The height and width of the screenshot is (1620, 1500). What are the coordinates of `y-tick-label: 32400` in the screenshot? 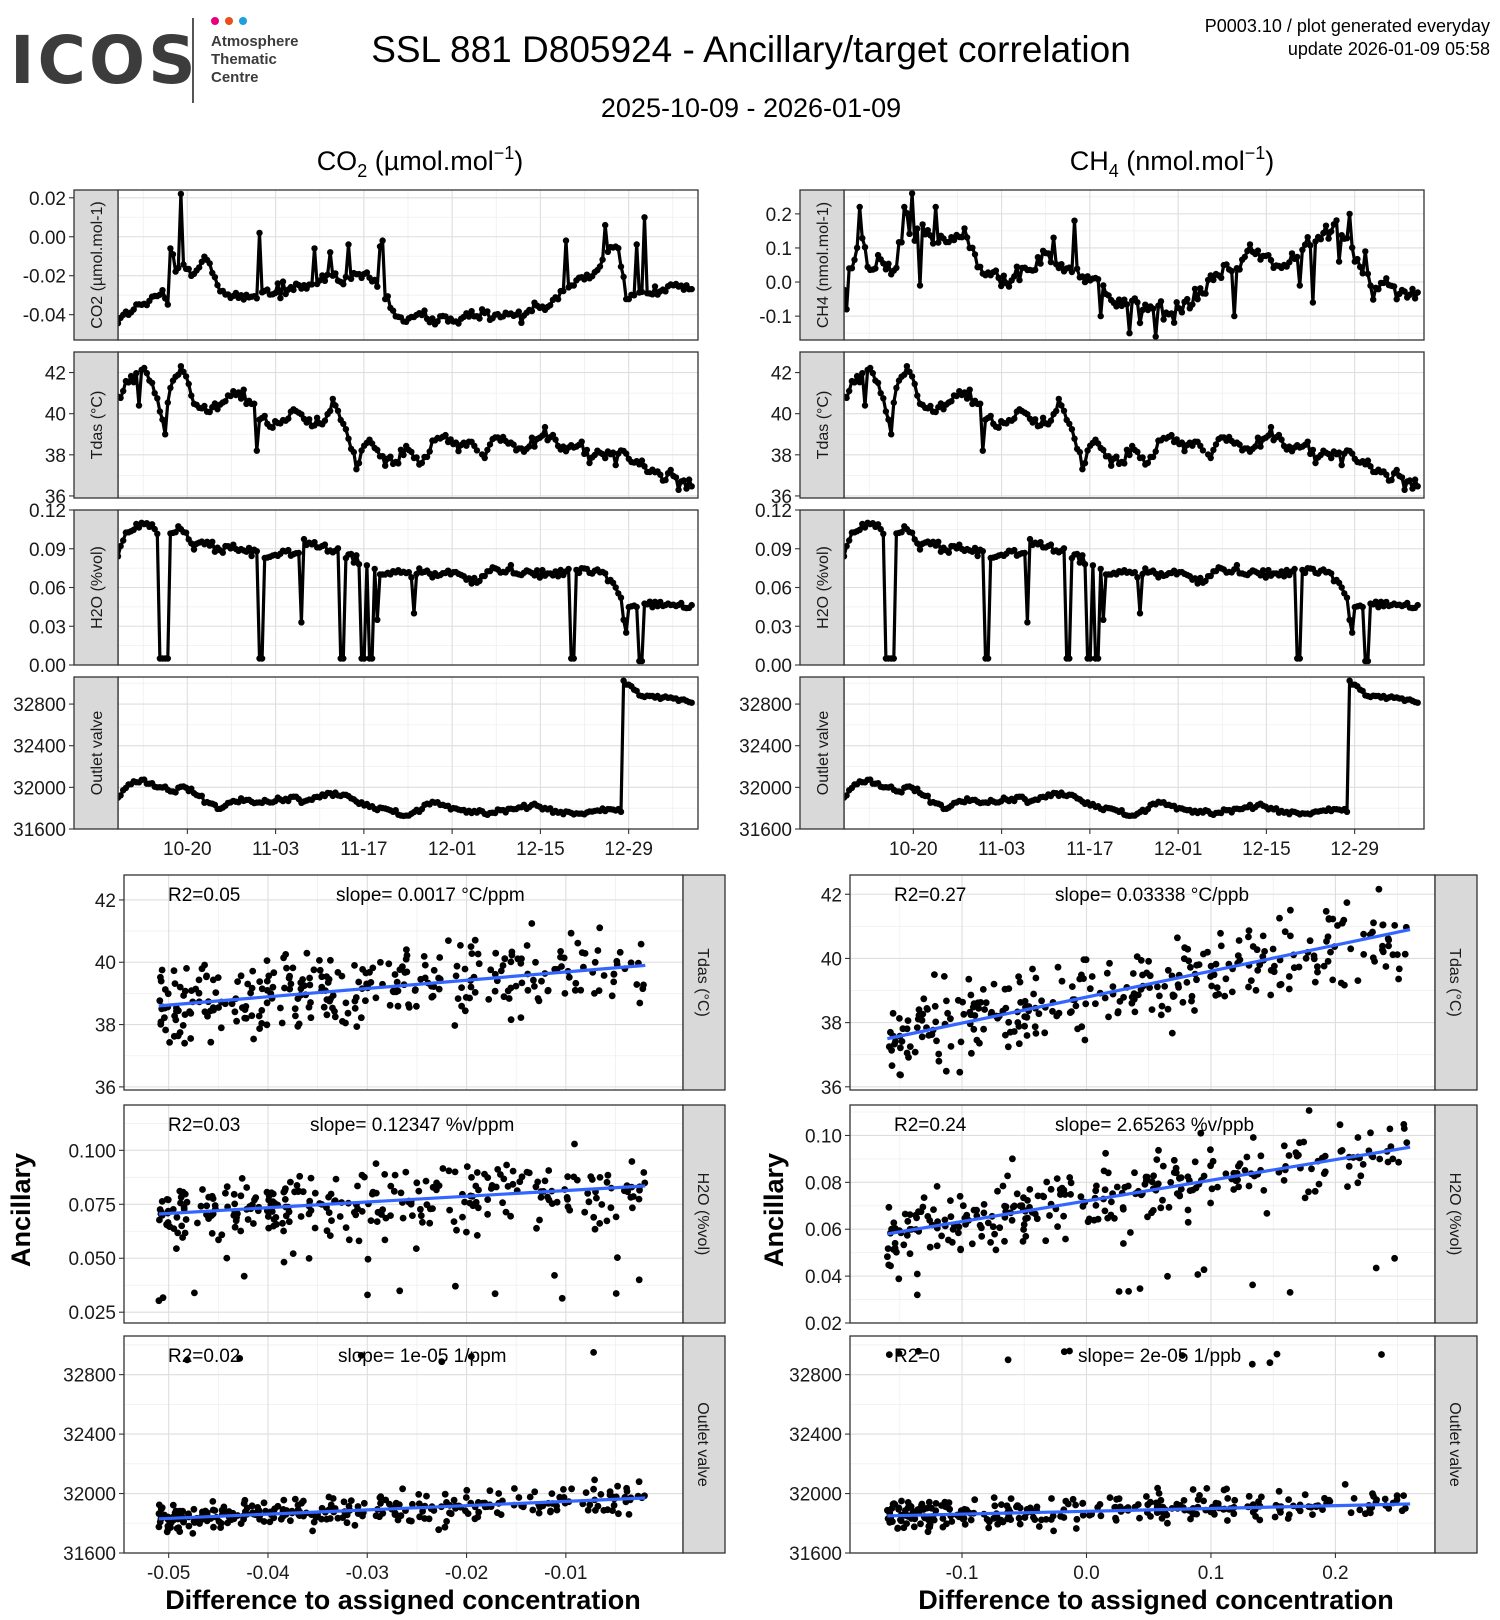 It's located at (765, 747).